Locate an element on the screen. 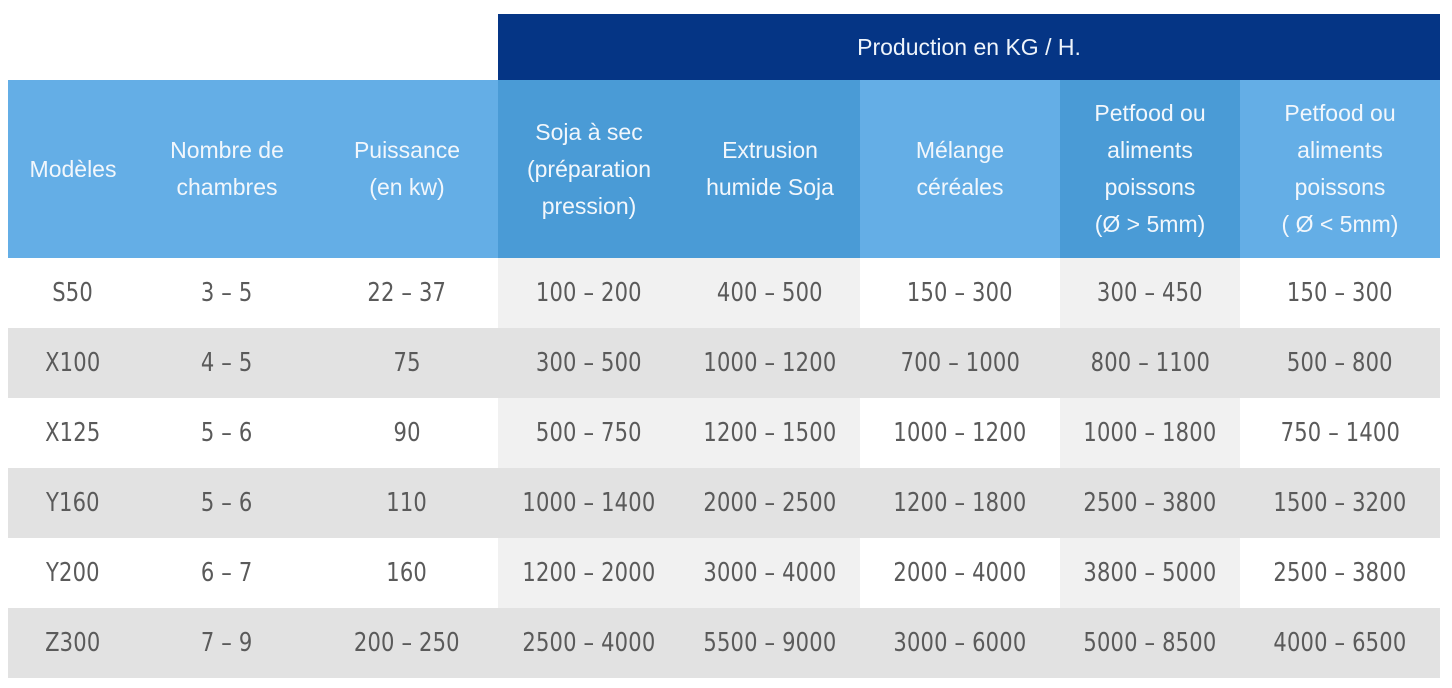  cell-chambers: 6 – 7 is located at coordinates (227, 573).